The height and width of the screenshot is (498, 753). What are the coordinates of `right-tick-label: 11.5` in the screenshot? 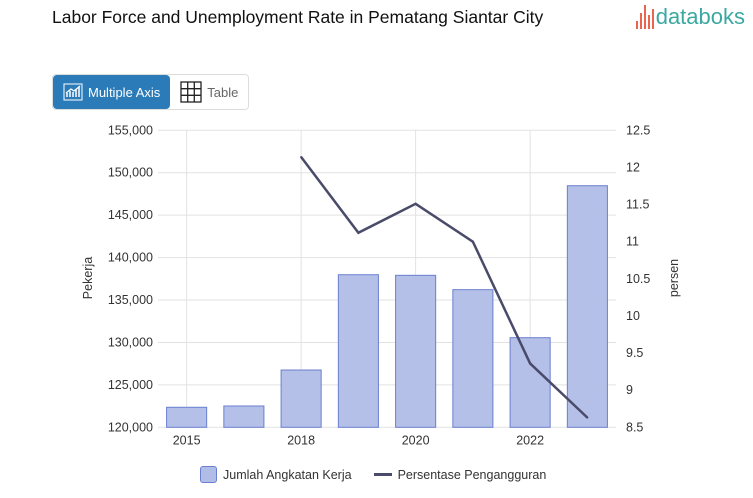 It's located at (637, 205).